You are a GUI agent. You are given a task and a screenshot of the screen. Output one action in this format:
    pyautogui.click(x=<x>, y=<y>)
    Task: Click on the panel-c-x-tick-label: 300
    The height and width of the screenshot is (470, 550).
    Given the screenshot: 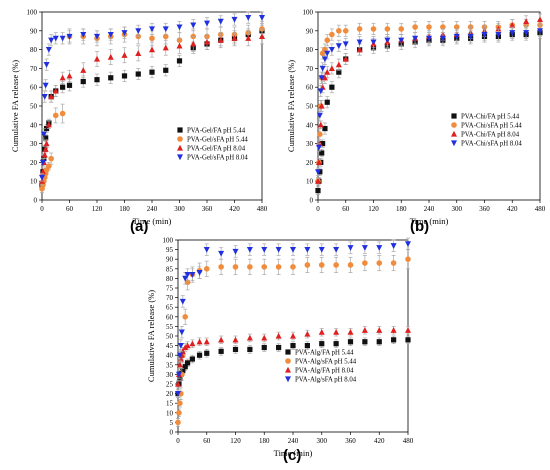 What is the action you would take?
    pyautogui.click(x=322, y=441)
    